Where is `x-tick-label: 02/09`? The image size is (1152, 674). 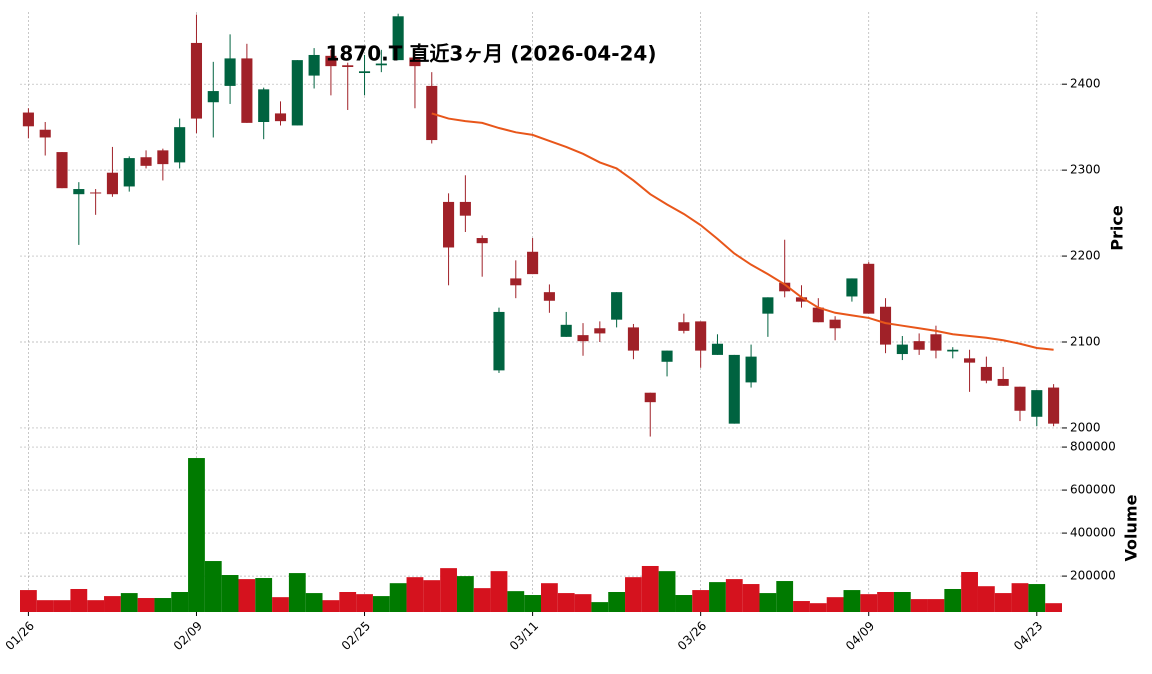 x-tick-label: 02/09 is located at coordinates (188, 636).